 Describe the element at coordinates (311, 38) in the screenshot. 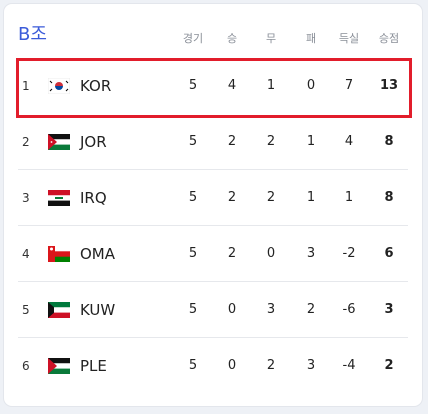

I see `column-header: 패` at that location.